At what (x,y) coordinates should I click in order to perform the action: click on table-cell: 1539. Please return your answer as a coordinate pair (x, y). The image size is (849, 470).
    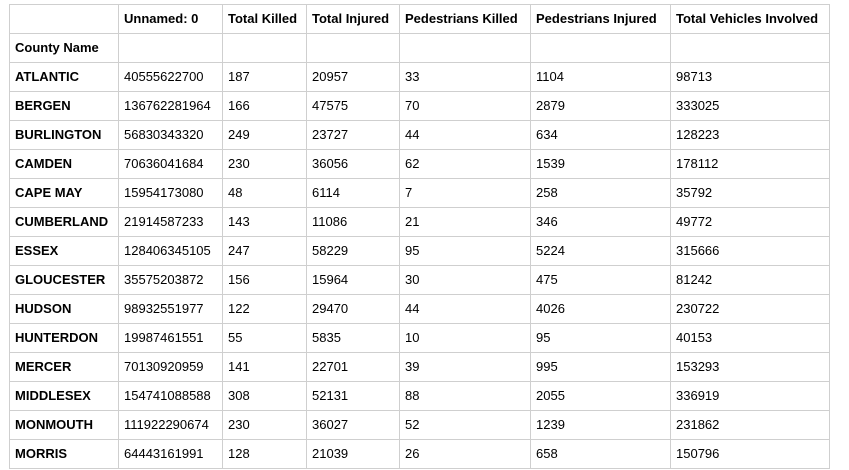
    Looking at the image, I should click on (600, 164).